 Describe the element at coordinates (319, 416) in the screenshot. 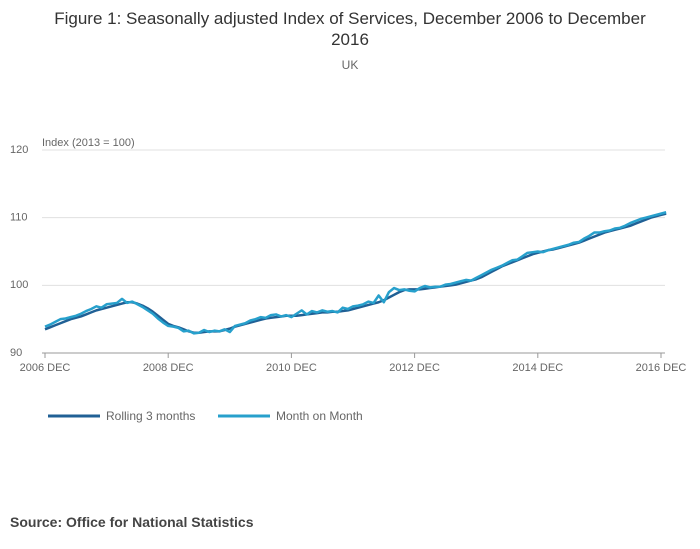

I see `legend-label: Month on Month` at that location.